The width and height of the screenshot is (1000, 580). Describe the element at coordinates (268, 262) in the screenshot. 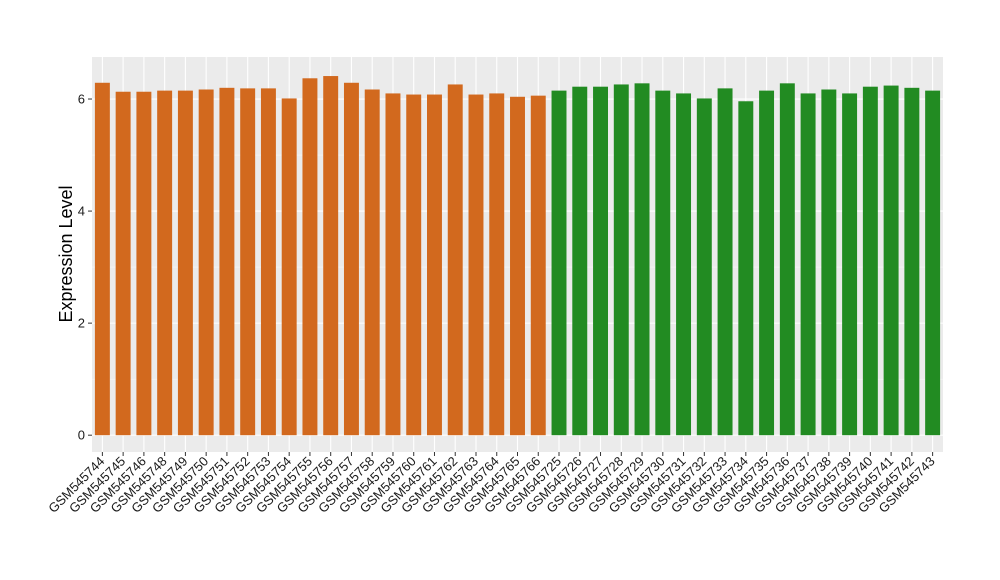

I see `bar-GSM545753` at that location.